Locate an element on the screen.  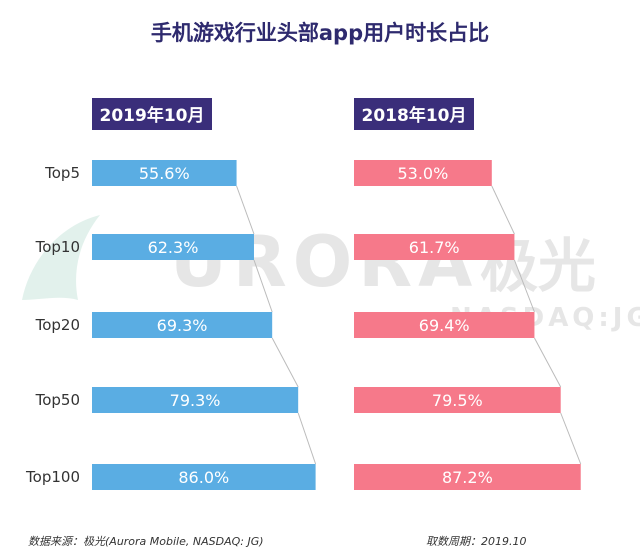
footer-source: 数据来源：极光(Aurora Mobile, NASDAQ: JG) is located at coordinates (146, 541).